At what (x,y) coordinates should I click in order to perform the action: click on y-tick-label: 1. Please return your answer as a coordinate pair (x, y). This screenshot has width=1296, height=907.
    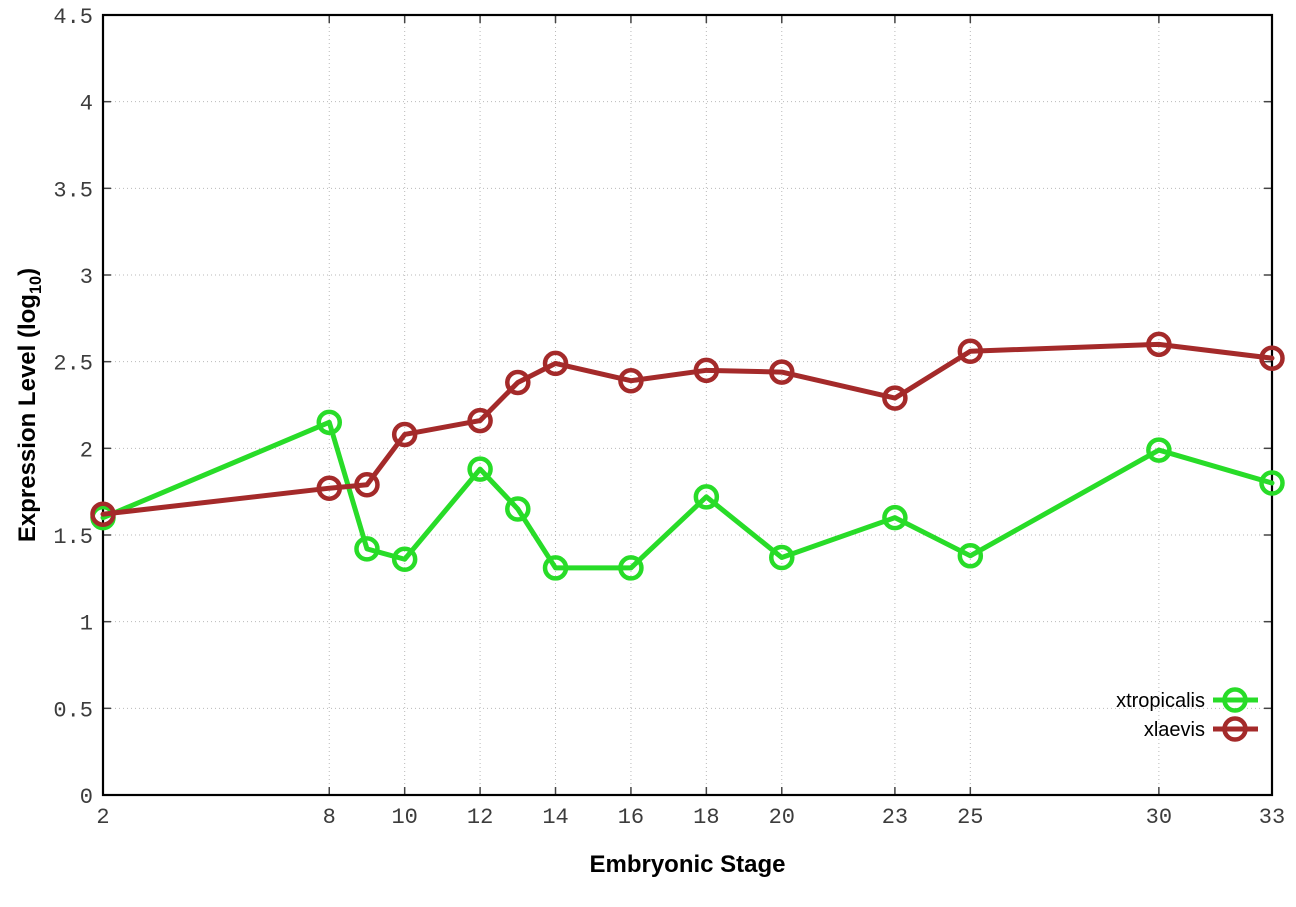
    Looking at the image, I should click on (86, 624).